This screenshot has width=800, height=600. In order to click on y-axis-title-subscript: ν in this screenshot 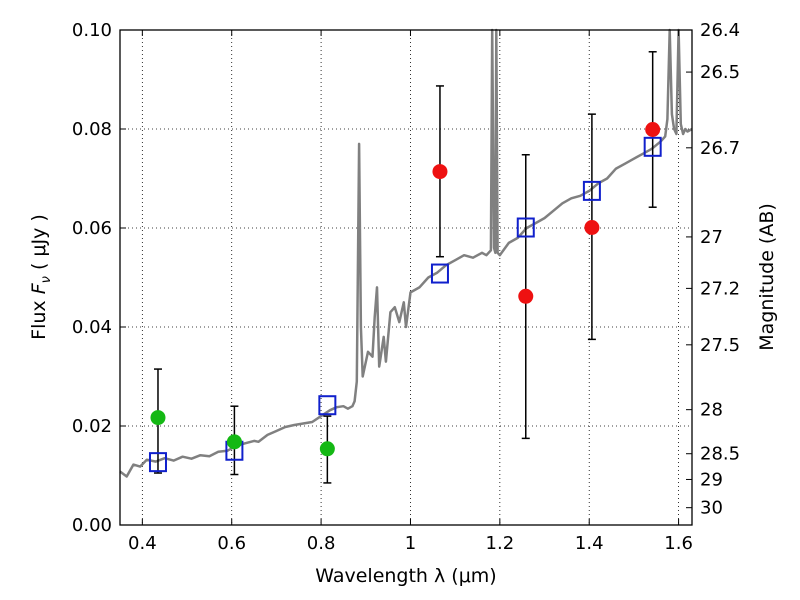, I will do `click(46, 279)`.